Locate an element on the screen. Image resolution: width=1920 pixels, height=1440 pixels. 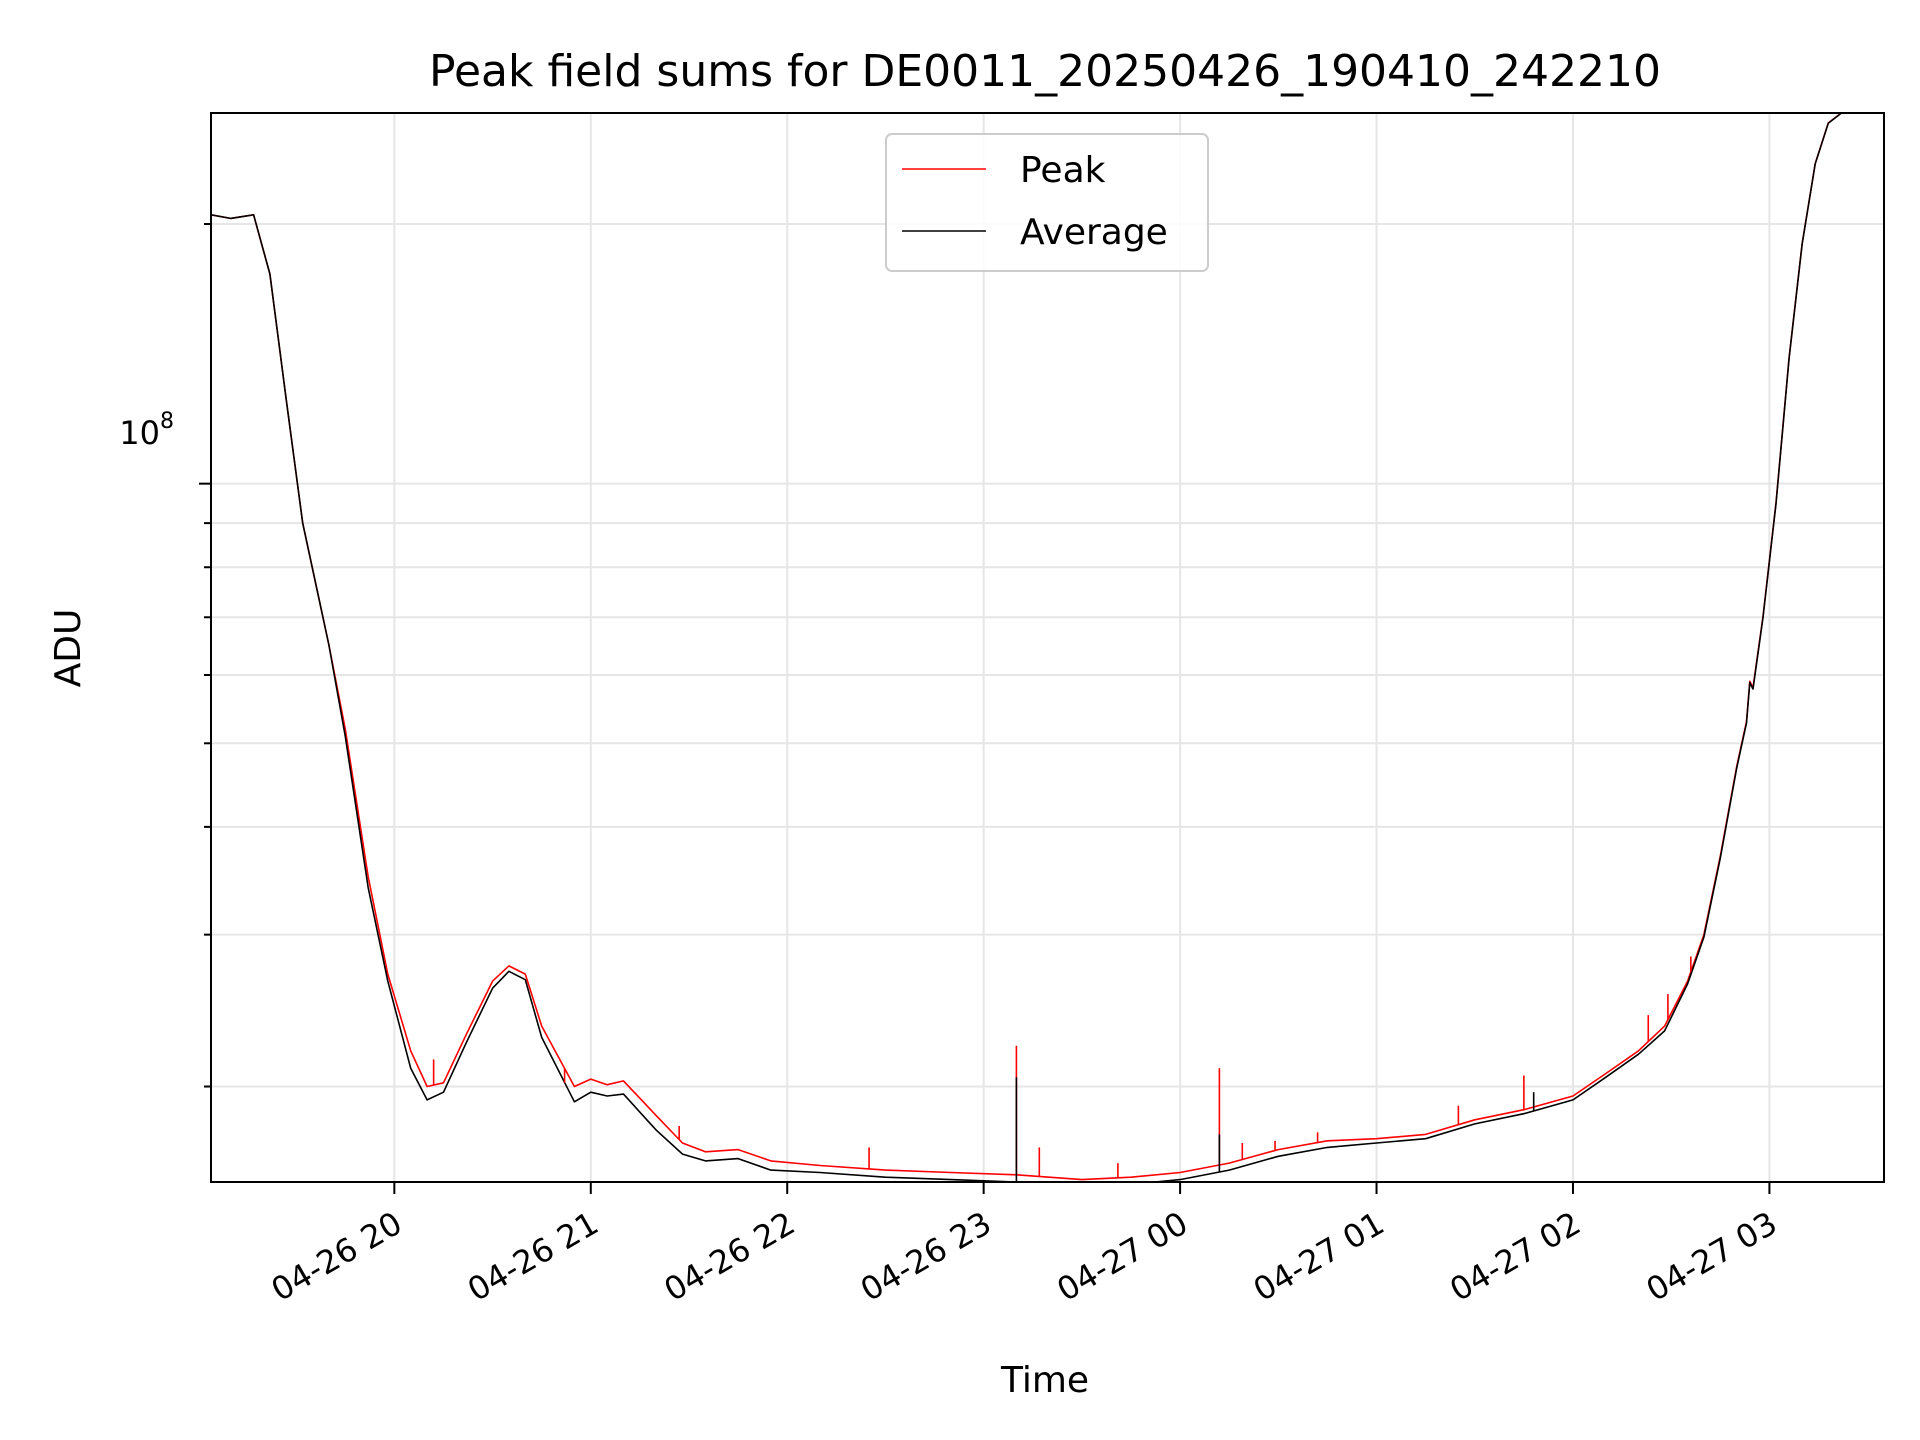
legend: Peak Average is located at coordinates (1047, 202).